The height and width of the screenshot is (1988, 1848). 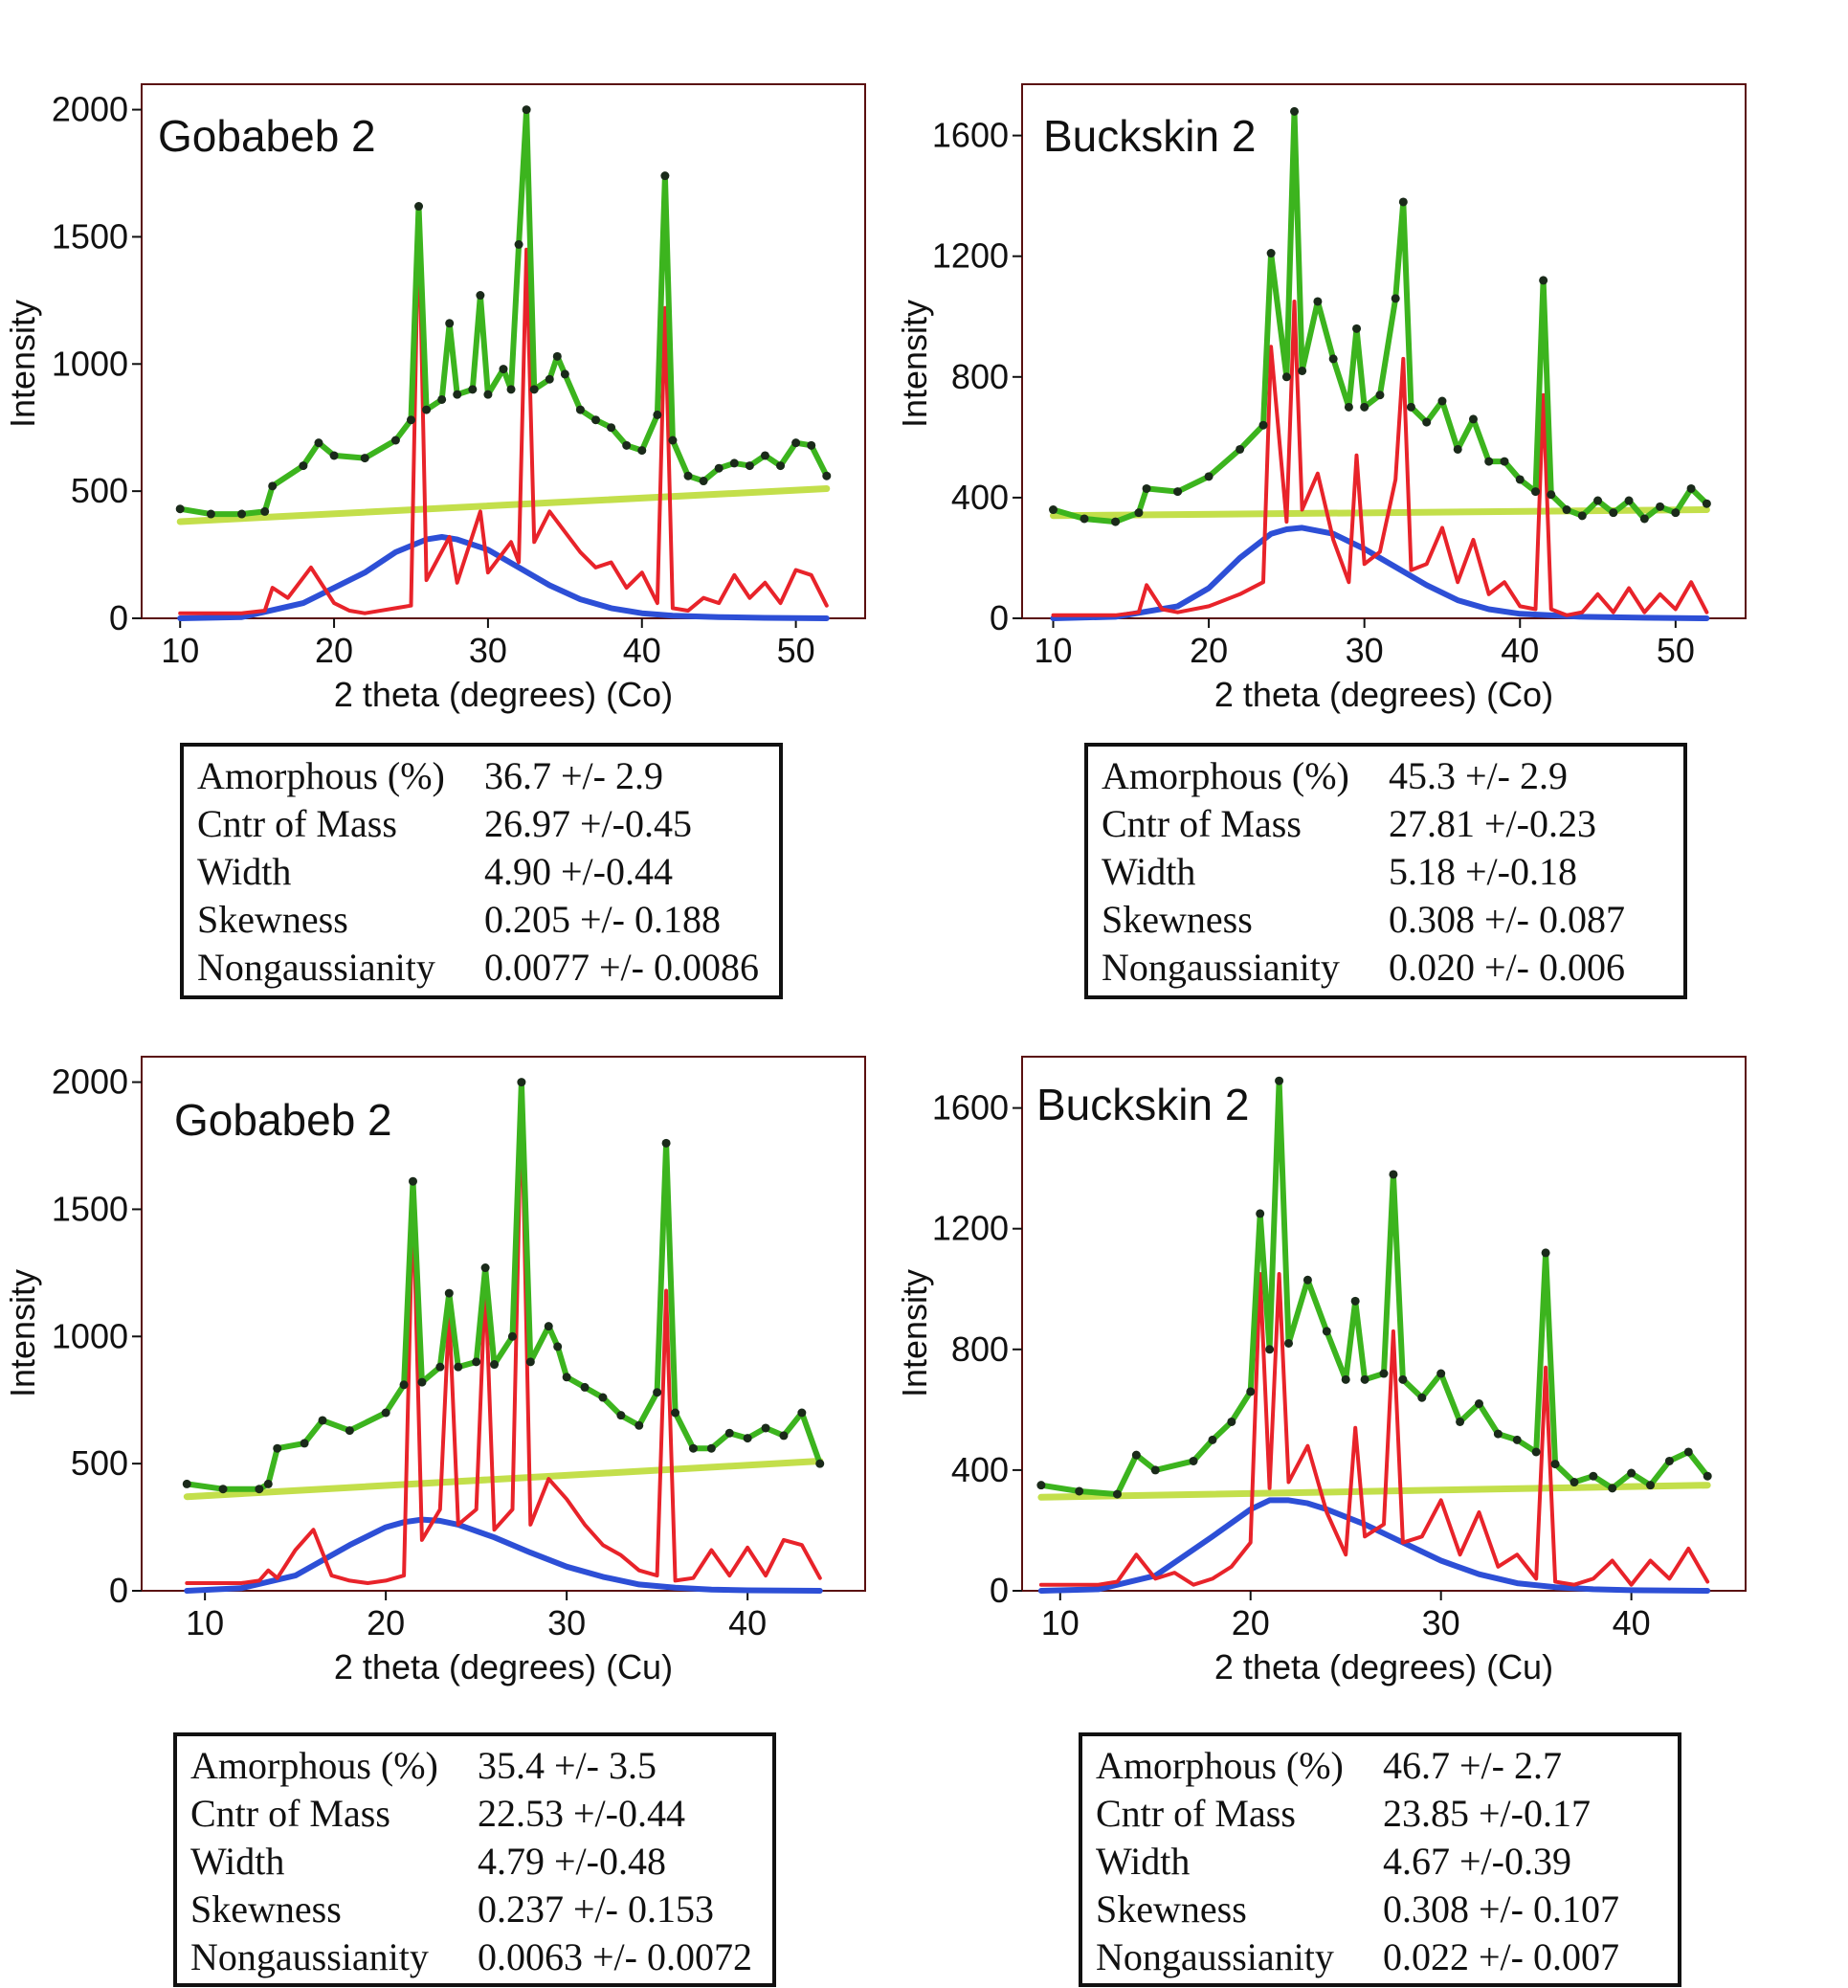 I want to click on stats-label: Nongaussianity, so click(x=1221, y=967).